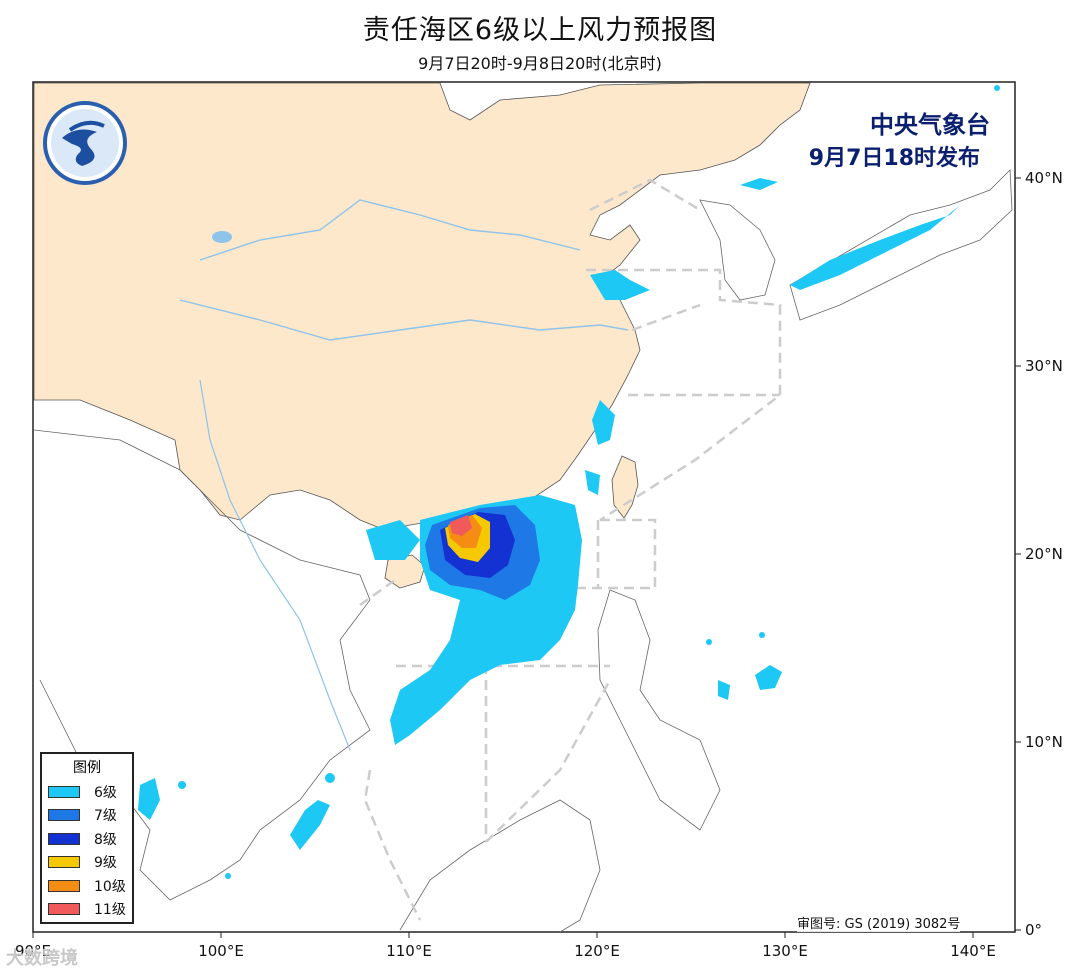  I want to click on legend-label: 6级, so click(105, 792).